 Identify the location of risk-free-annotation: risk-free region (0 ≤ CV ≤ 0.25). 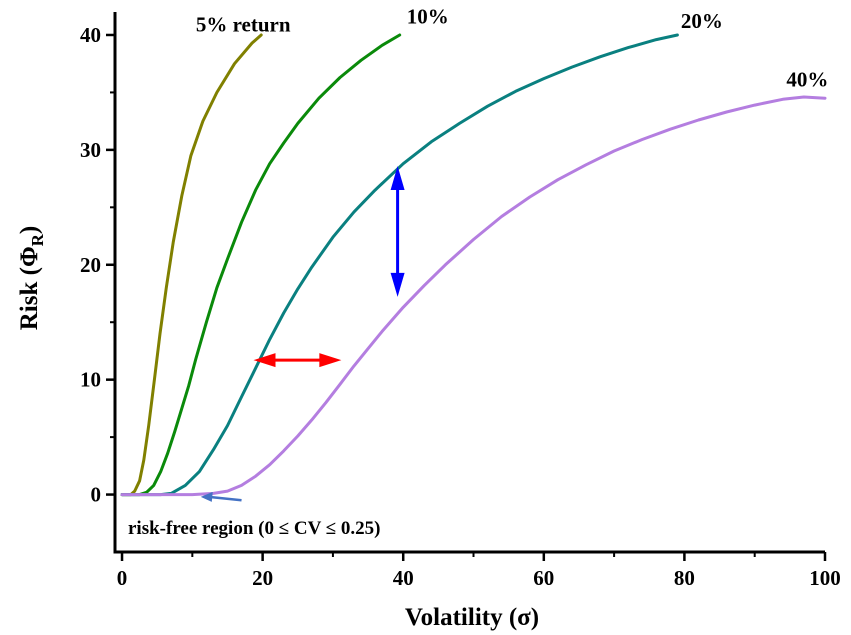
(254, 528).